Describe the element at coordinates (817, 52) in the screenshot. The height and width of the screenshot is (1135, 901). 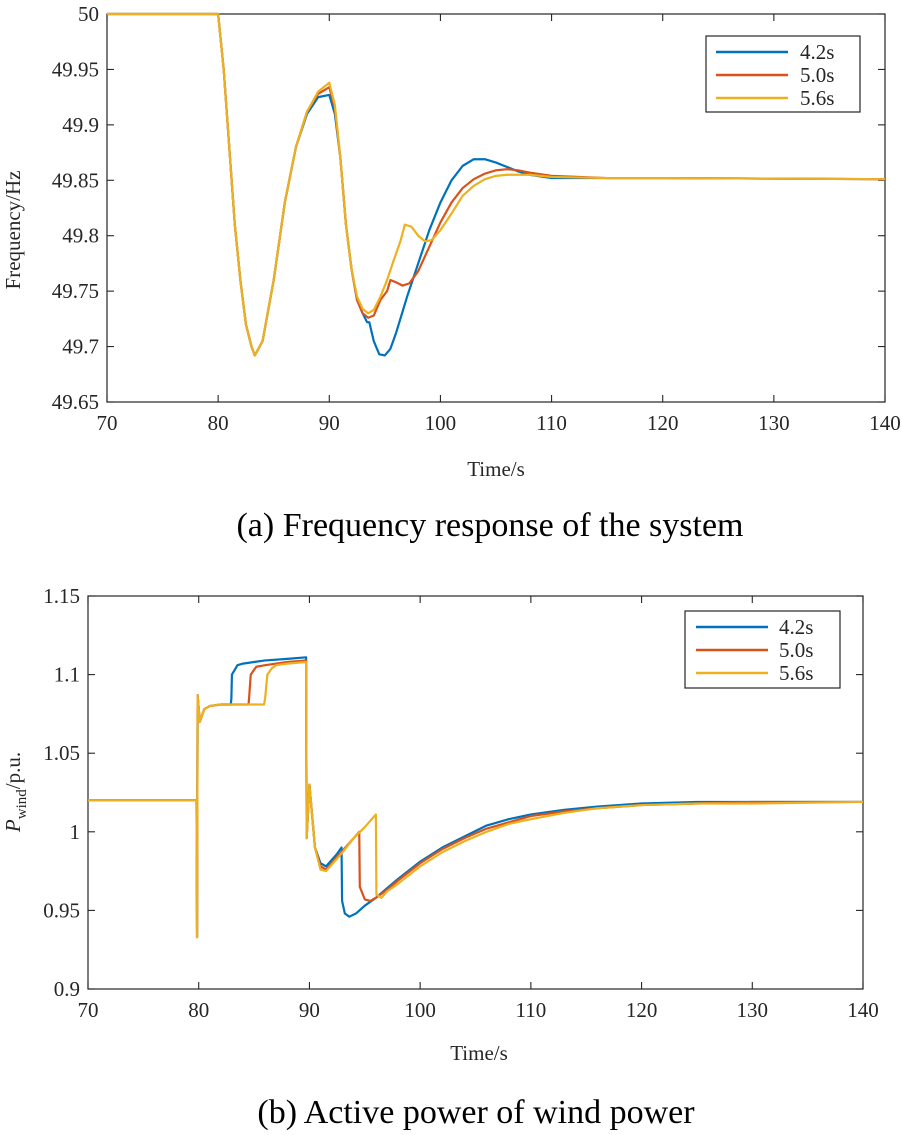
I see `legend-label-4-2s-a: 4.2s` at that location.